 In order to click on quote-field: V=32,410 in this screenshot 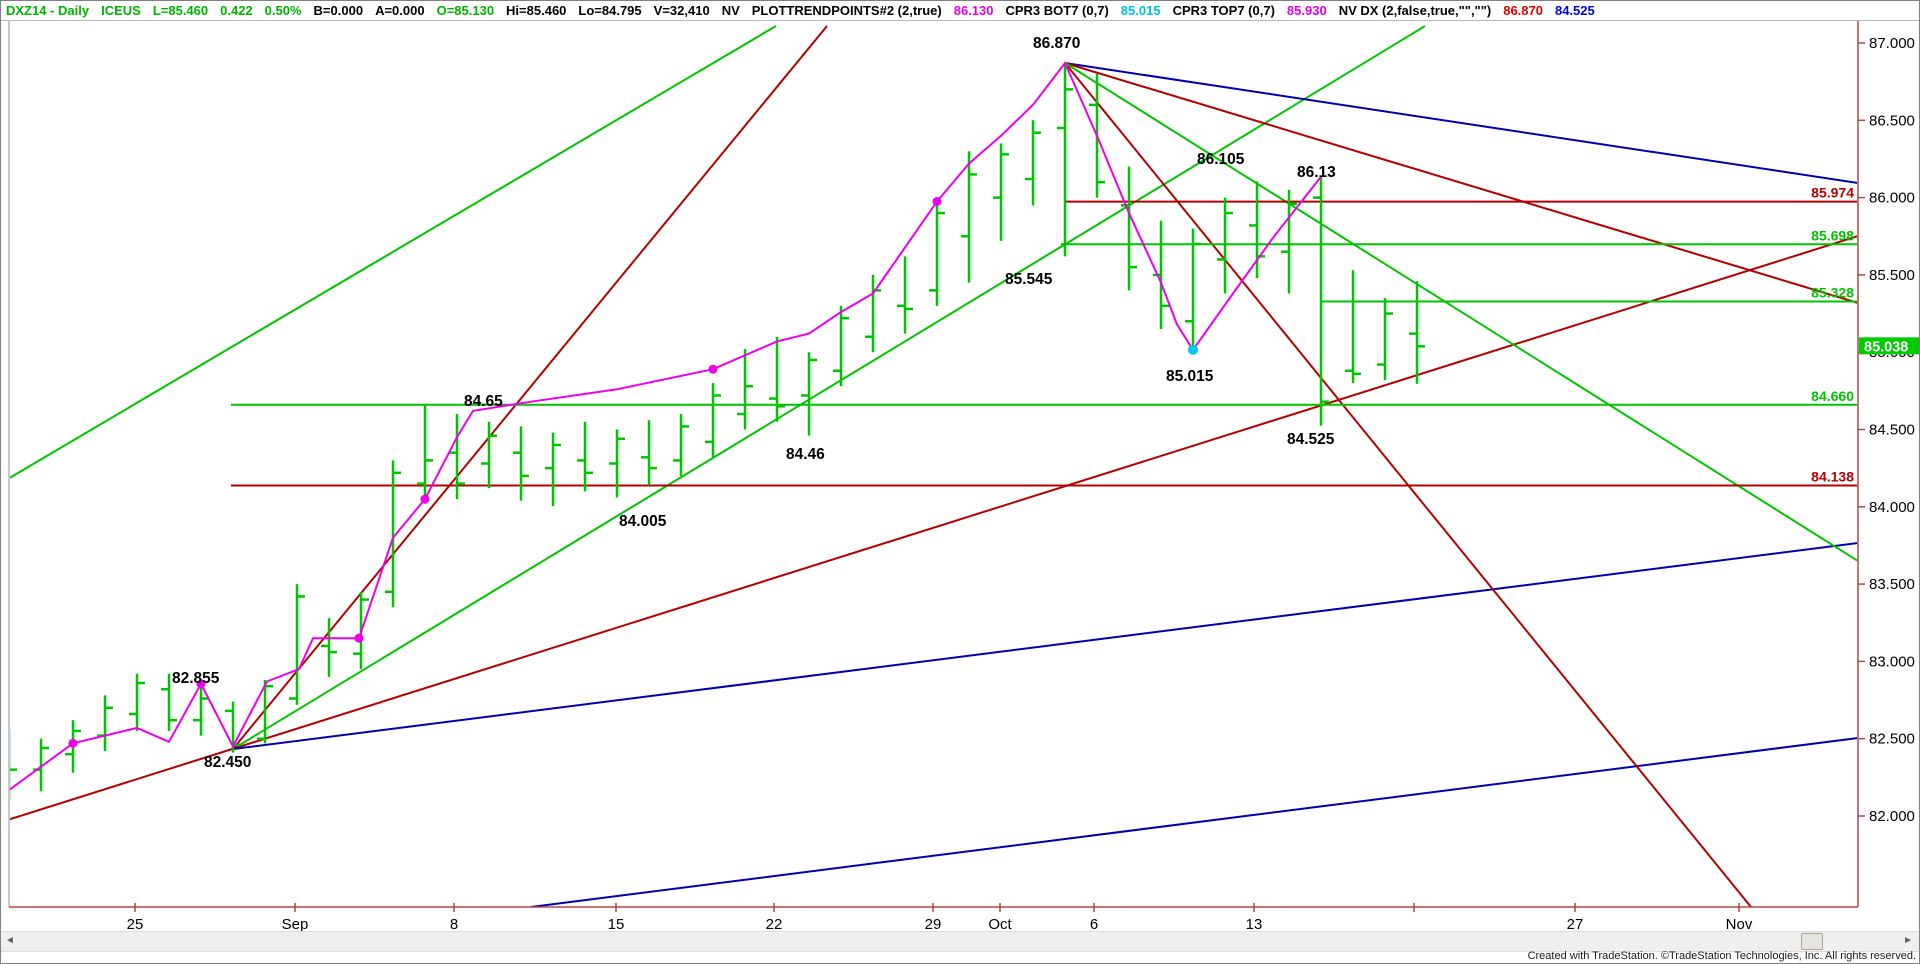, I will do `click(681, 10)`.